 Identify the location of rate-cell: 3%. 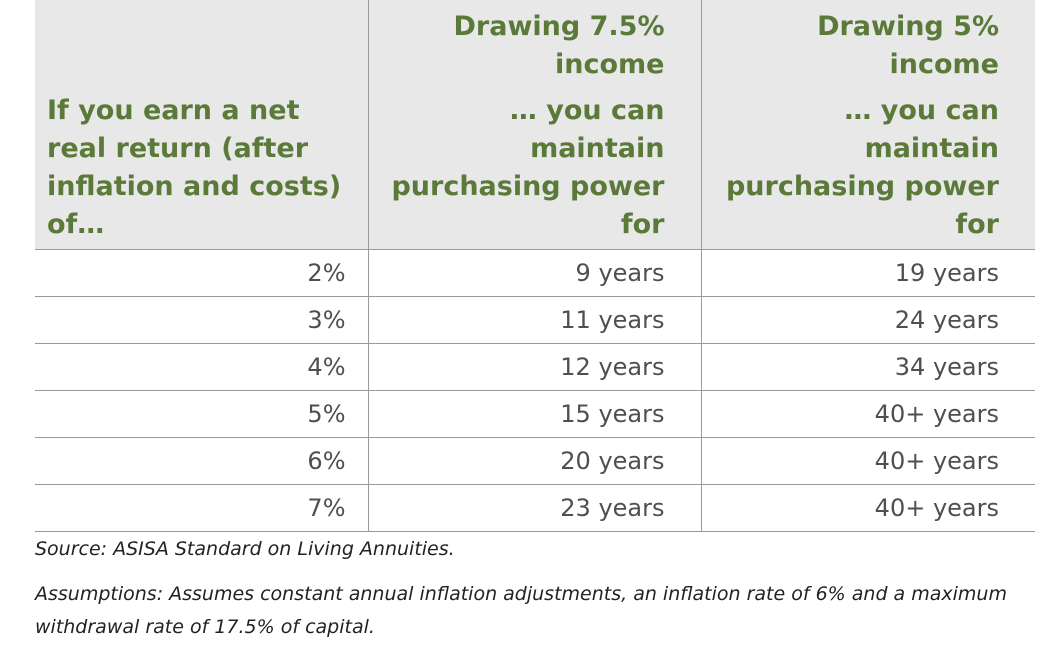
(201, 320).